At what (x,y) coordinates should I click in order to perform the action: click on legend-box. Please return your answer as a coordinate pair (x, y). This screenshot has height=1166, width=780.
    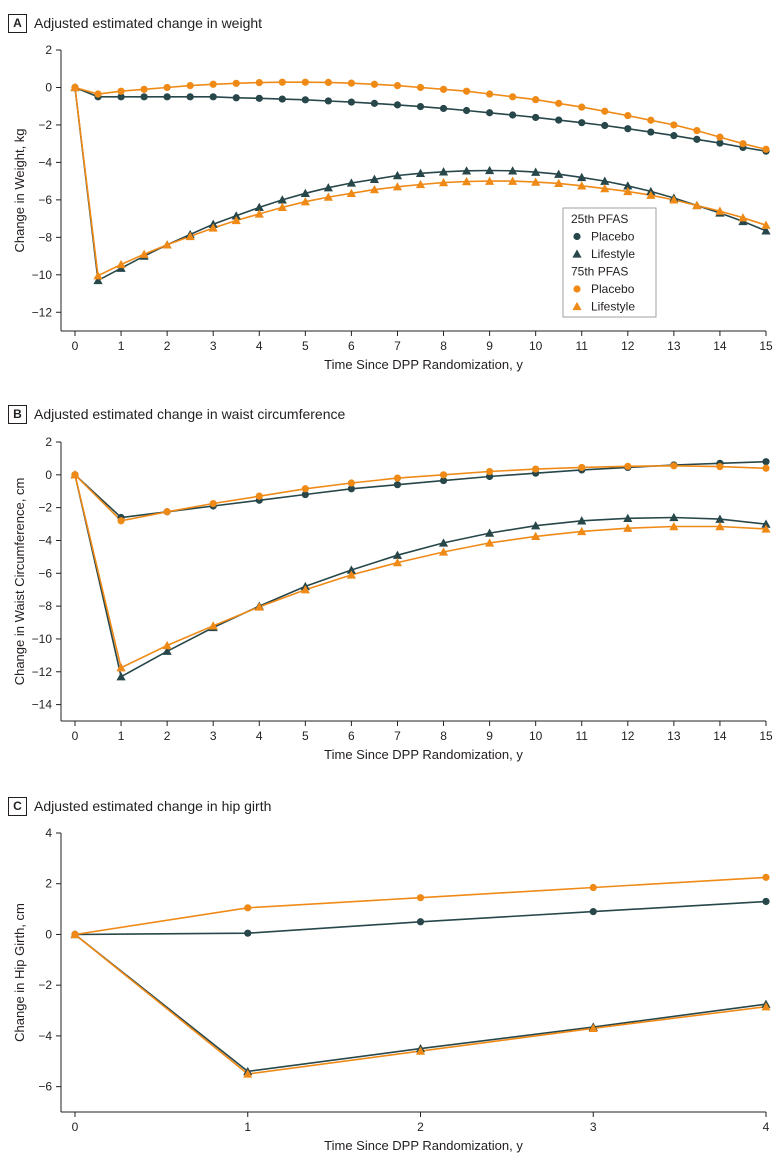
    Looking at the image, I should click on (609, 262).